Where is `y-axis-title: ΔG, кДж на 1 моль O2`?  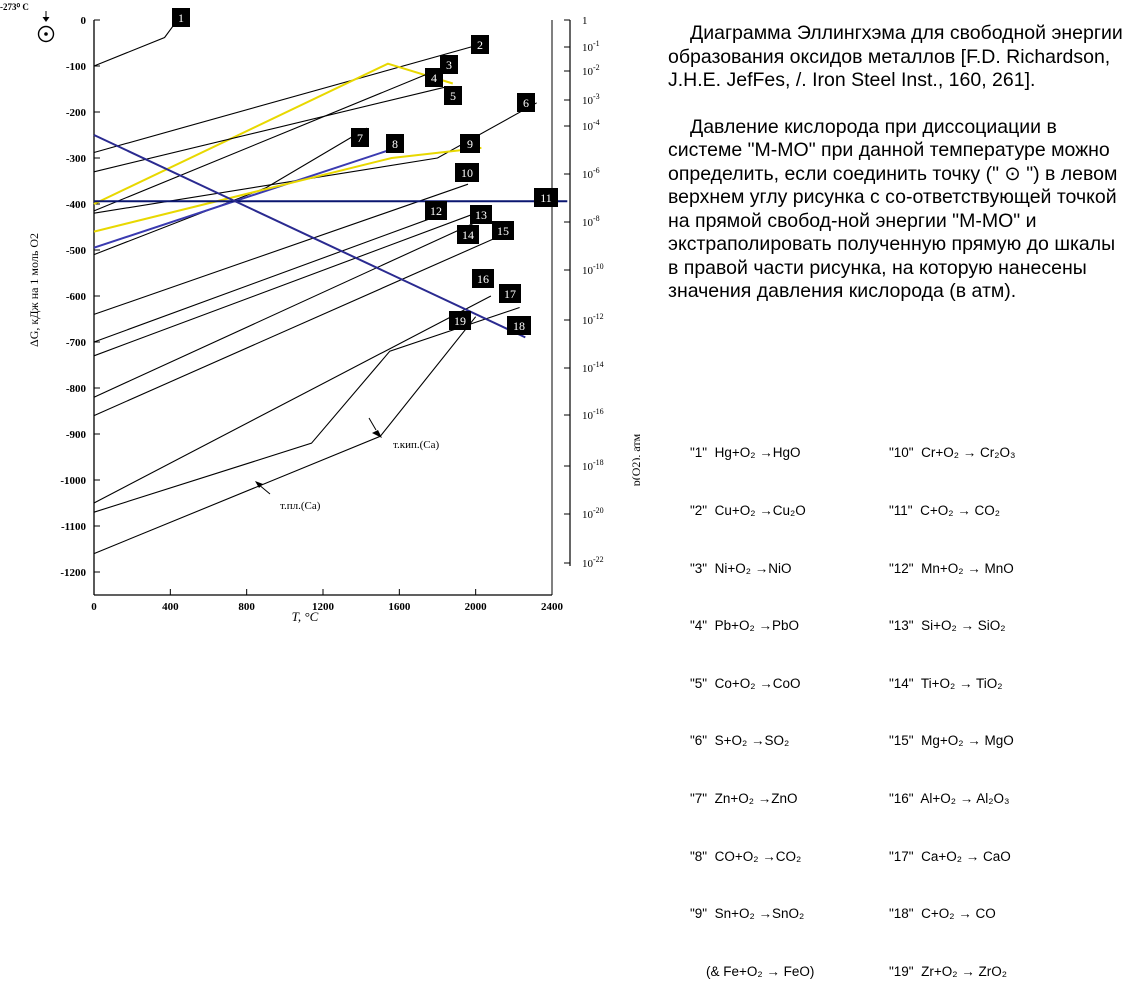 y-axis-title: ΔG, кДж на 1 моль O2 is located at coordinates (34, 290).